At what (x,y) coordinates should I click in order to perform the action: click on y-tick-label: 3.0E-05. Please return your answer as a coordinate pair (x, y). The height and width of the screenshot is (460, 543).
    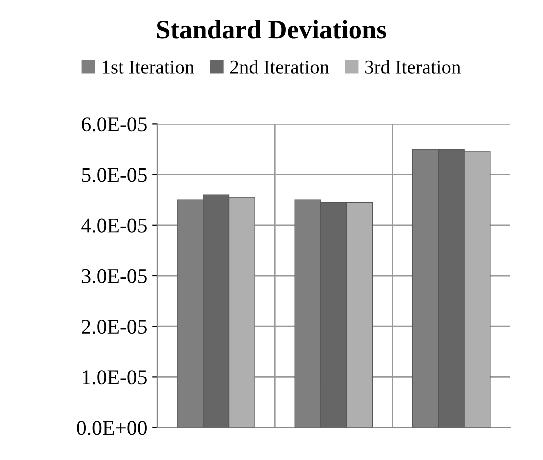
    Looking at the image, I should click on (114, 276).